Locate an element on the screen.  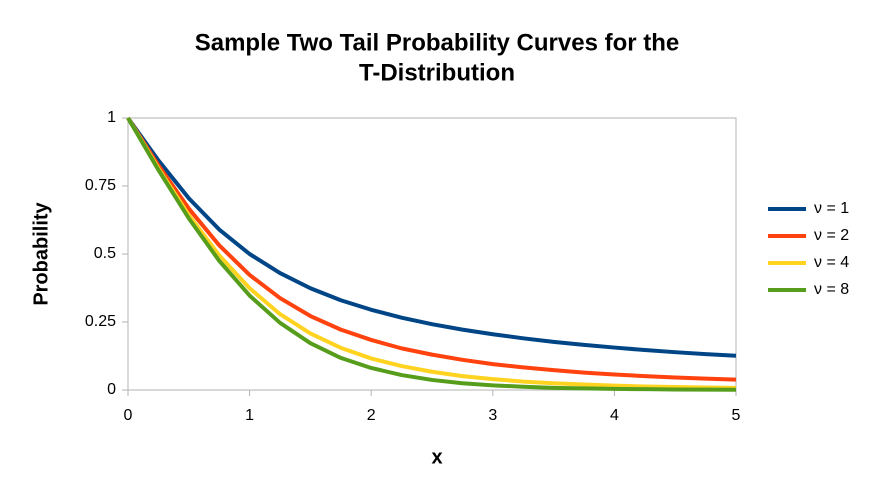
x-tick-label: 3 is located at coordinates (492, 415).